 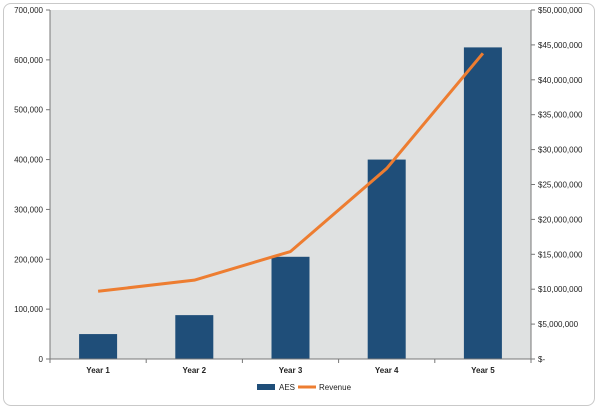 What do you see at coordinates (28, 209) in the screenshot?
I see `left-tick-label: 300,000` at bounding box center [28, 209].